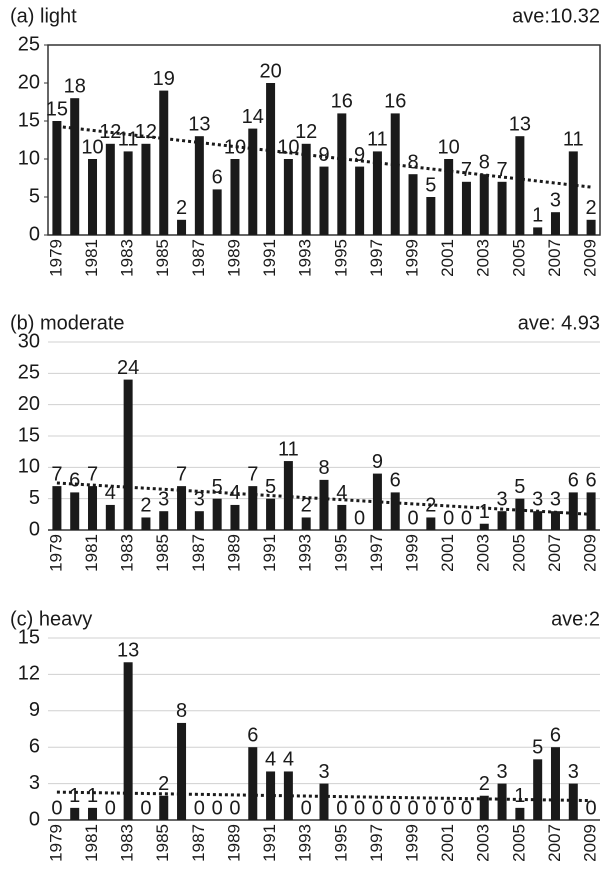 Image resolution: width=611 pixels, height=881 pixels. What do you see at coordinates (127, 258) in the screenshot?
I see `x-tick-label: 1983` at bounding box center [127, 258].